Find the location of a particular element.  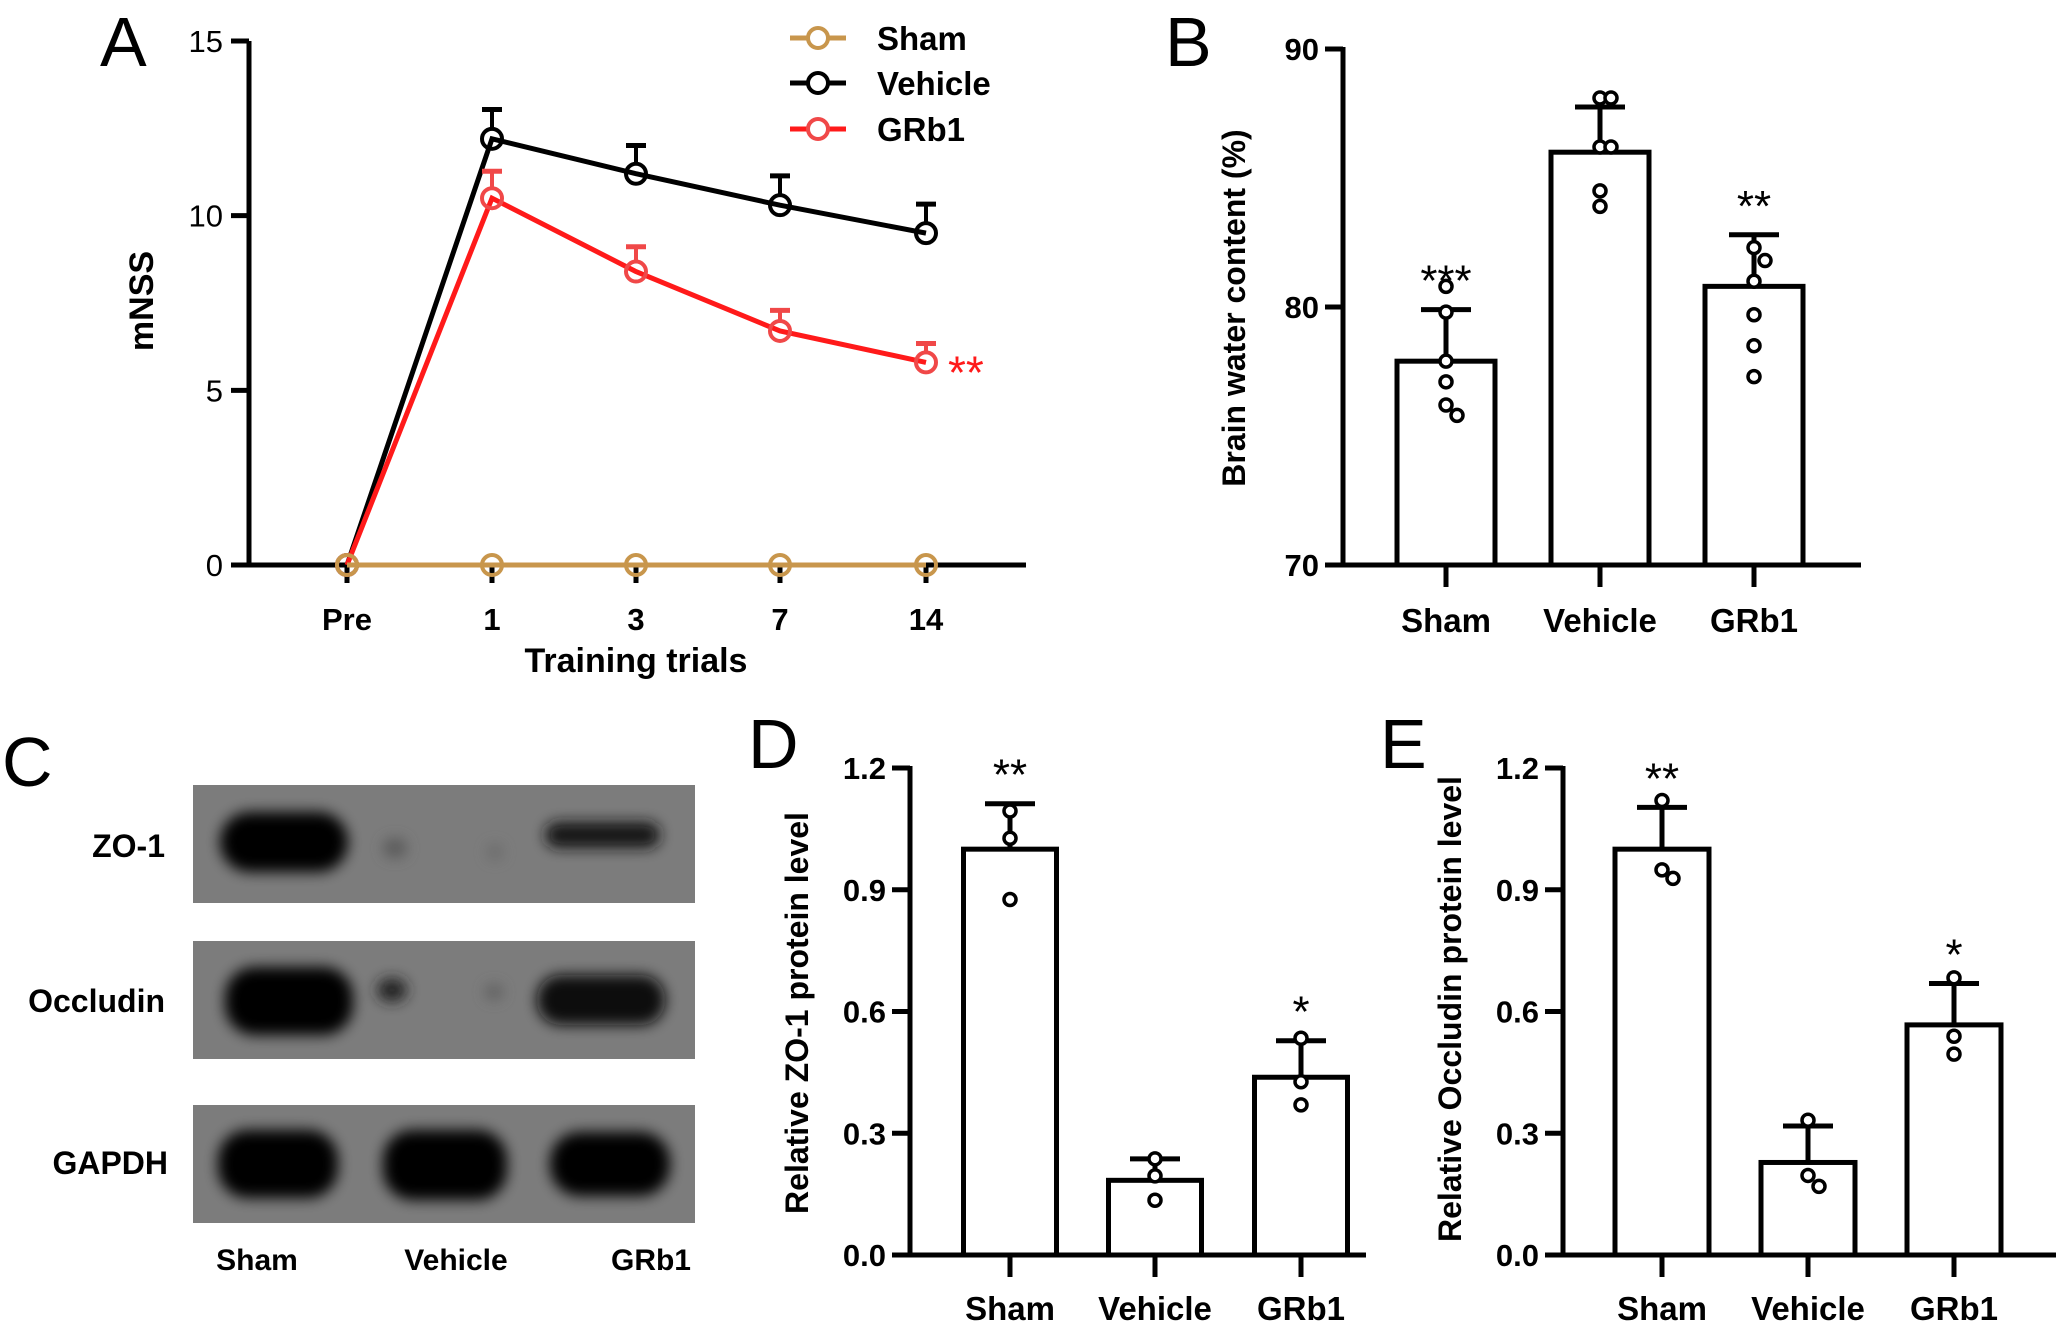

panel-label-d: D is located at coordinates (773, 744).